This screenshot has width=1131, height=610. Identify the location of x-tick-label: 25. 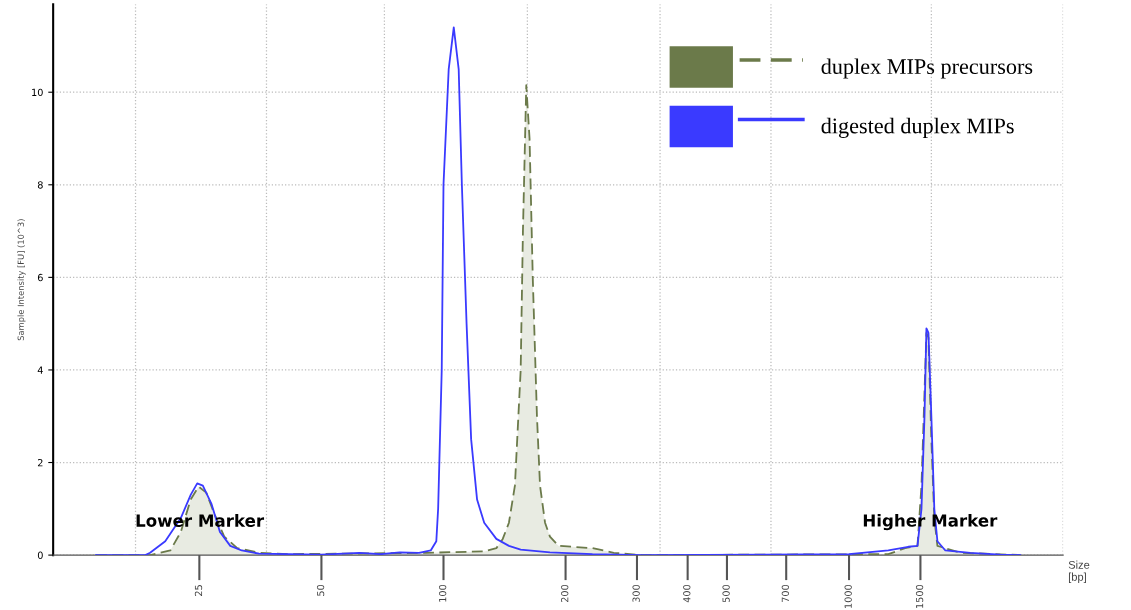
(198, 590).